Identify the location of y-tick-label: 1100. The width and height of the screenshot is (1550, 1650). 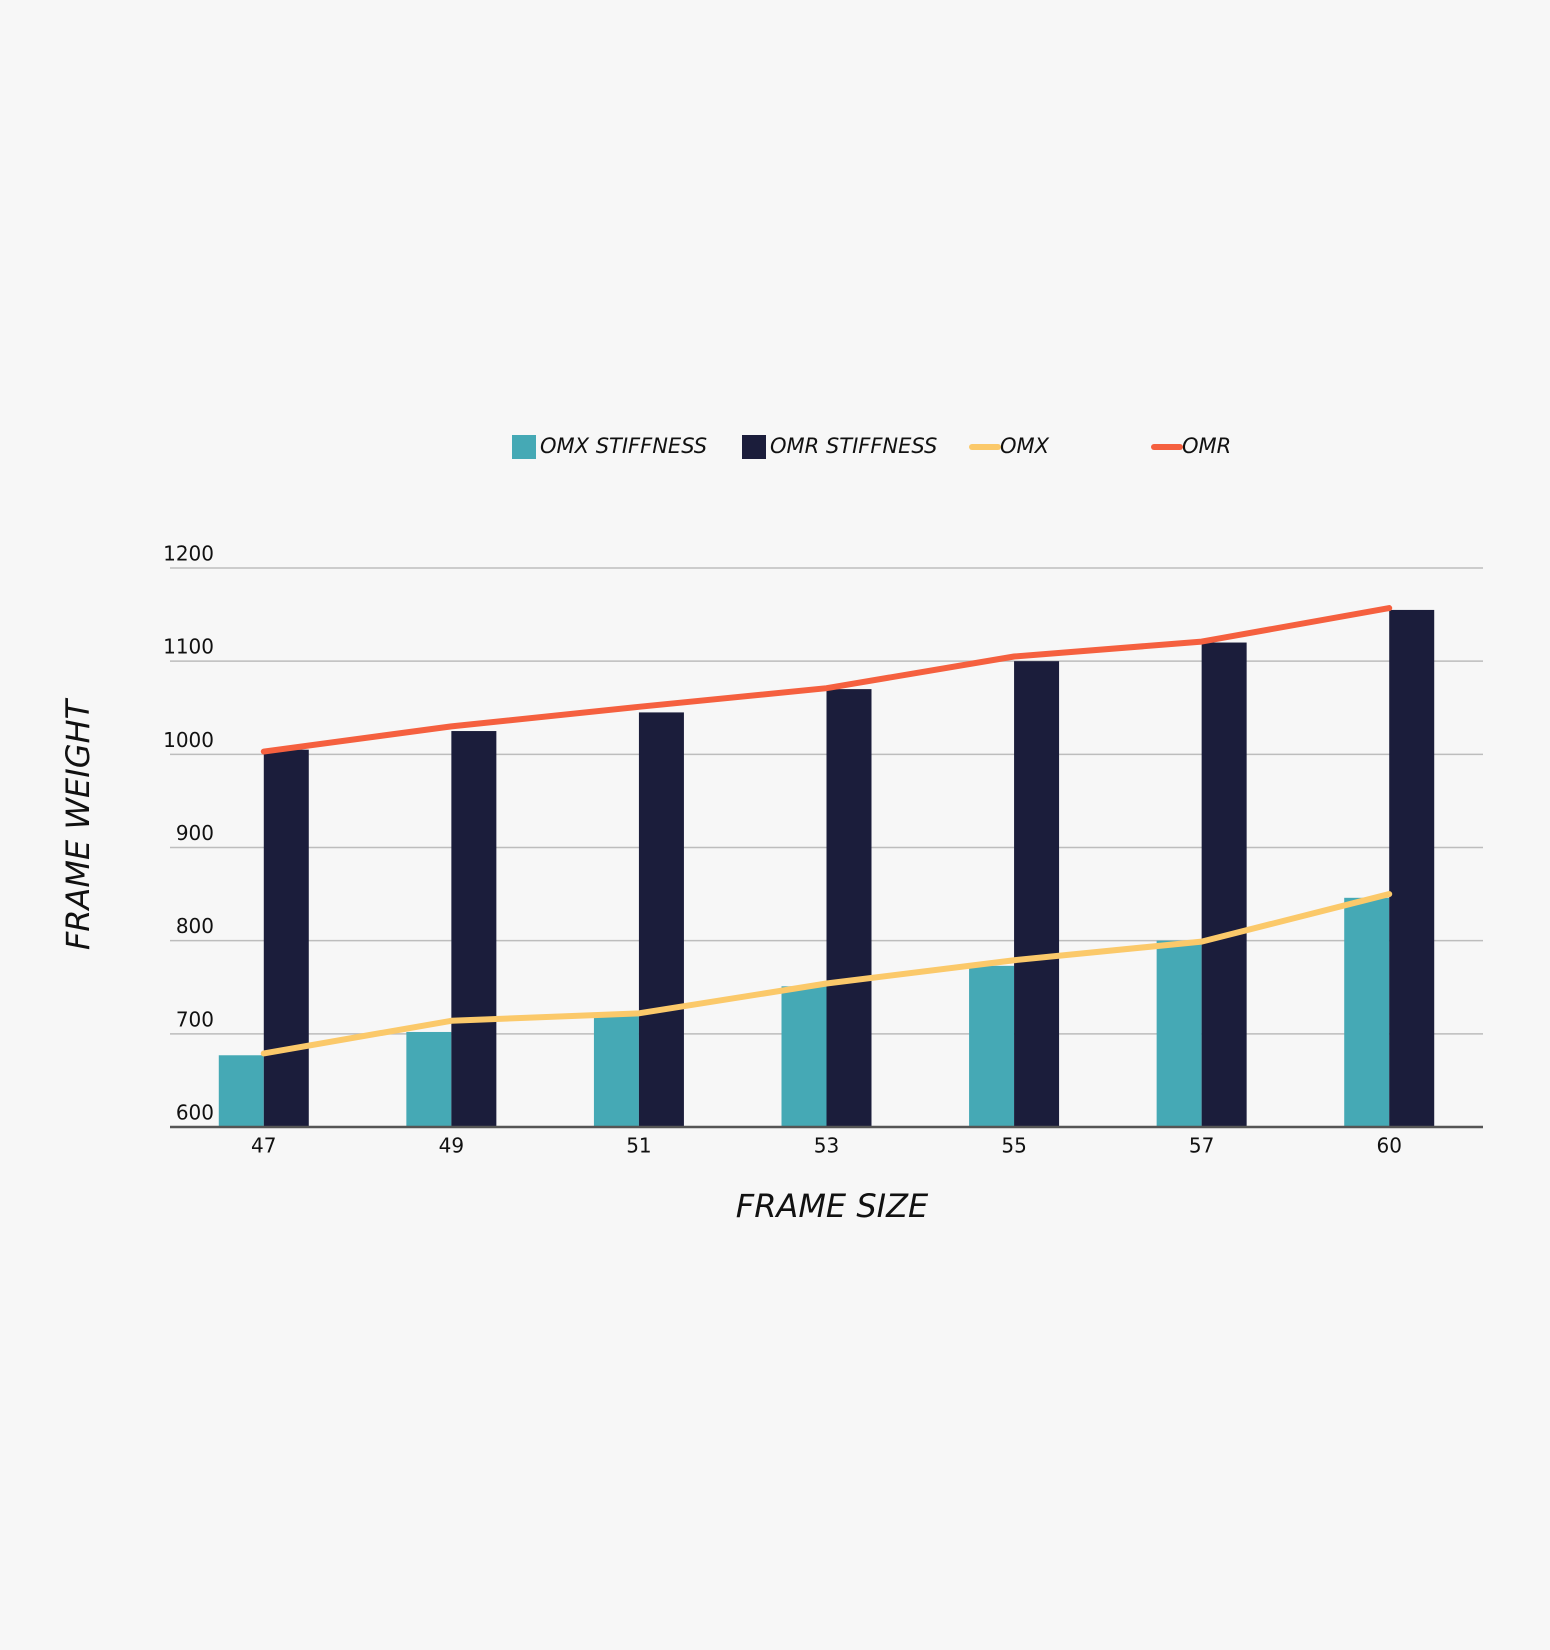
(188, 647).